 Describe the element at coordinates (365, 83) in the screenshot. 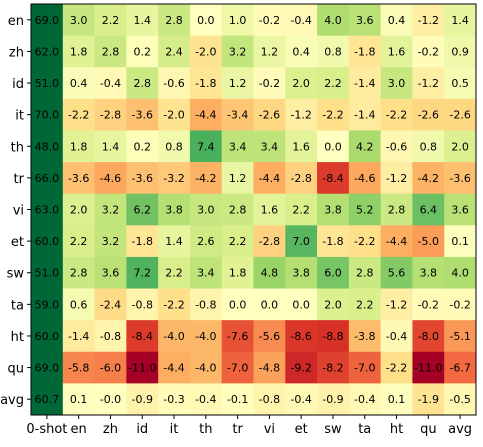

I see `heatmap-cell-id-ta` at that location.